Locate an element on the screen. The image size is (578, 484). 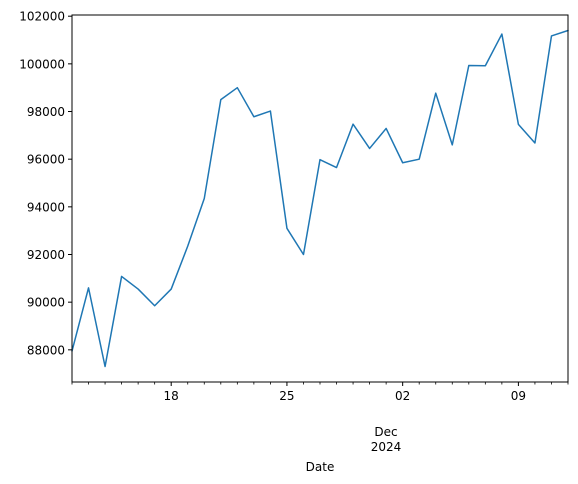
x-tick-label: 09 is located at coordinates (518, 396).